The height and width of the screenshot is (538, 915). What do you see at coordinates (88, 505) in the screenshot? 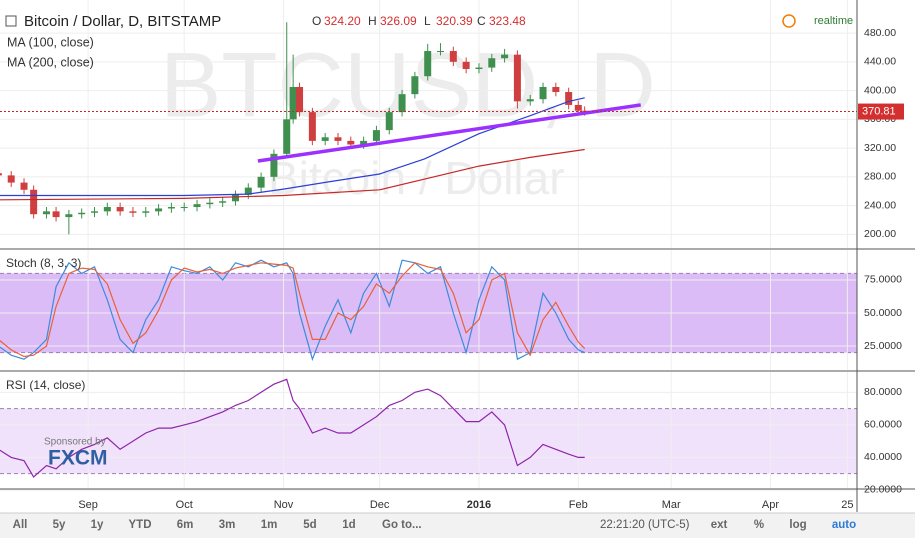
I see `x-tick-label: Sep` at bounding box center [88, 505].